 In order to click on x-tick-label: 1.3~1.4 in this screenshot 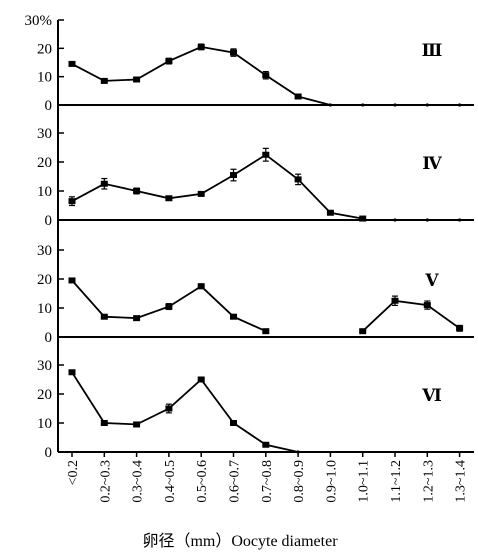, I will do `click(461, 481)`.